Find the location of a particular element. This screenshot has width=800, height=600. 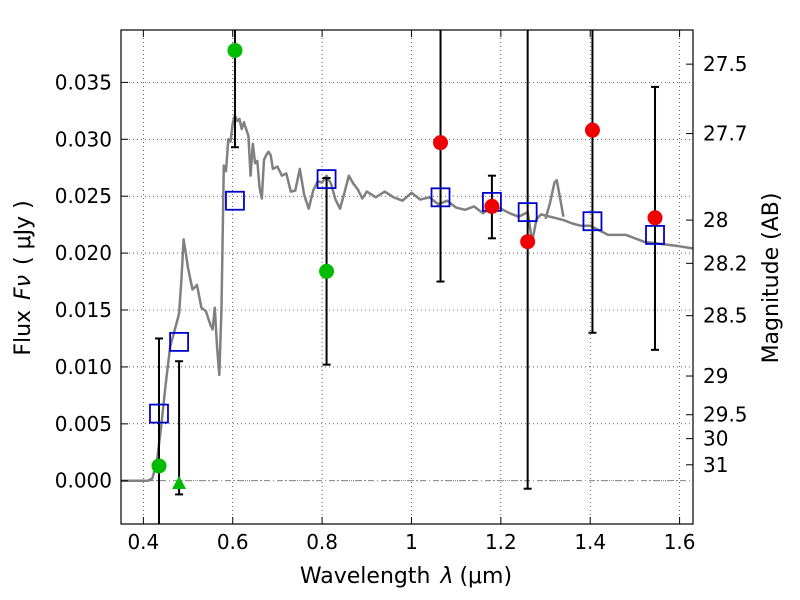

x-tick-label: 1.4 is located at coordinates (590, 542).